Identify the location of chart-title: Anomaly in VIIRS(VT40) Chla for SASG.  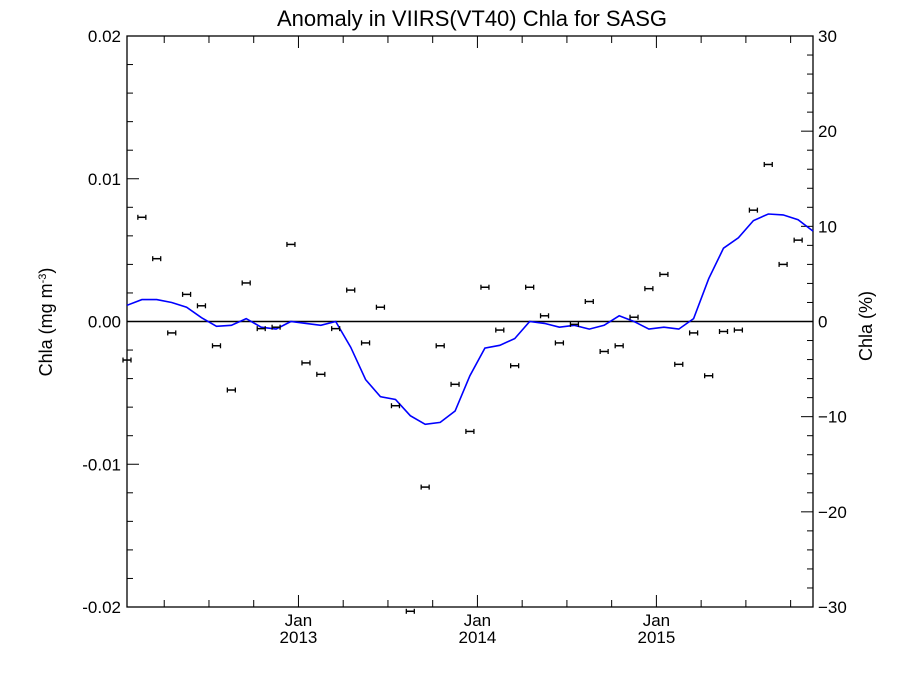
(472, 18).